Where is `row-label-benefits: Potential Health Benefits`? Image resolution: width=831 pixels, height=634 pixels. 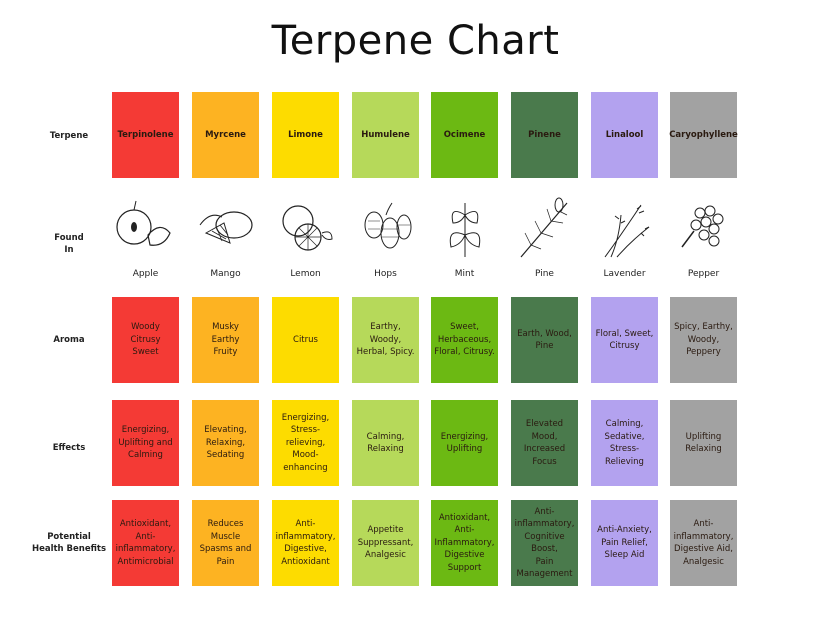 row-label-benefits: Potential Health Benefits is located at coordinates (69, 543).